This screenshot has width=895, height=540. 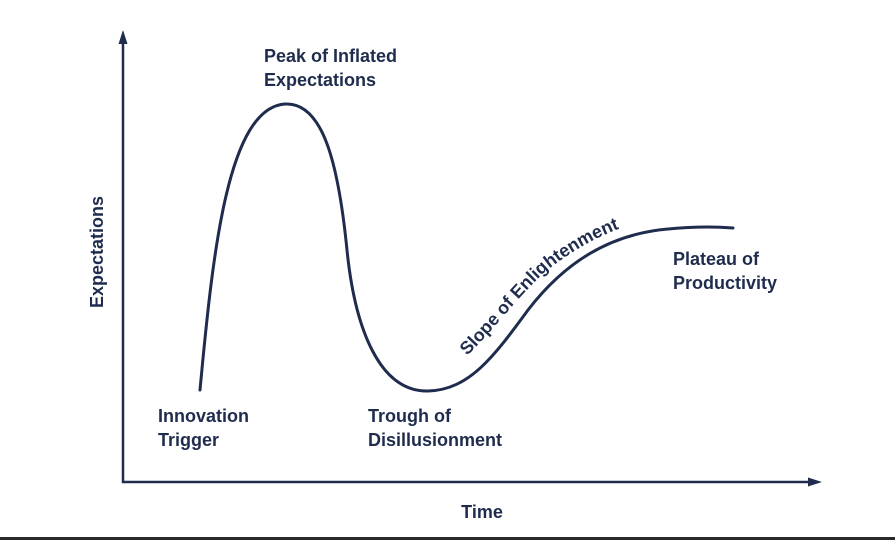 What do you see at coordinates (330, 56) in the screenshot?
I see `peak-label-line1: Peak of Inflated` at bounding box center [330, 56].